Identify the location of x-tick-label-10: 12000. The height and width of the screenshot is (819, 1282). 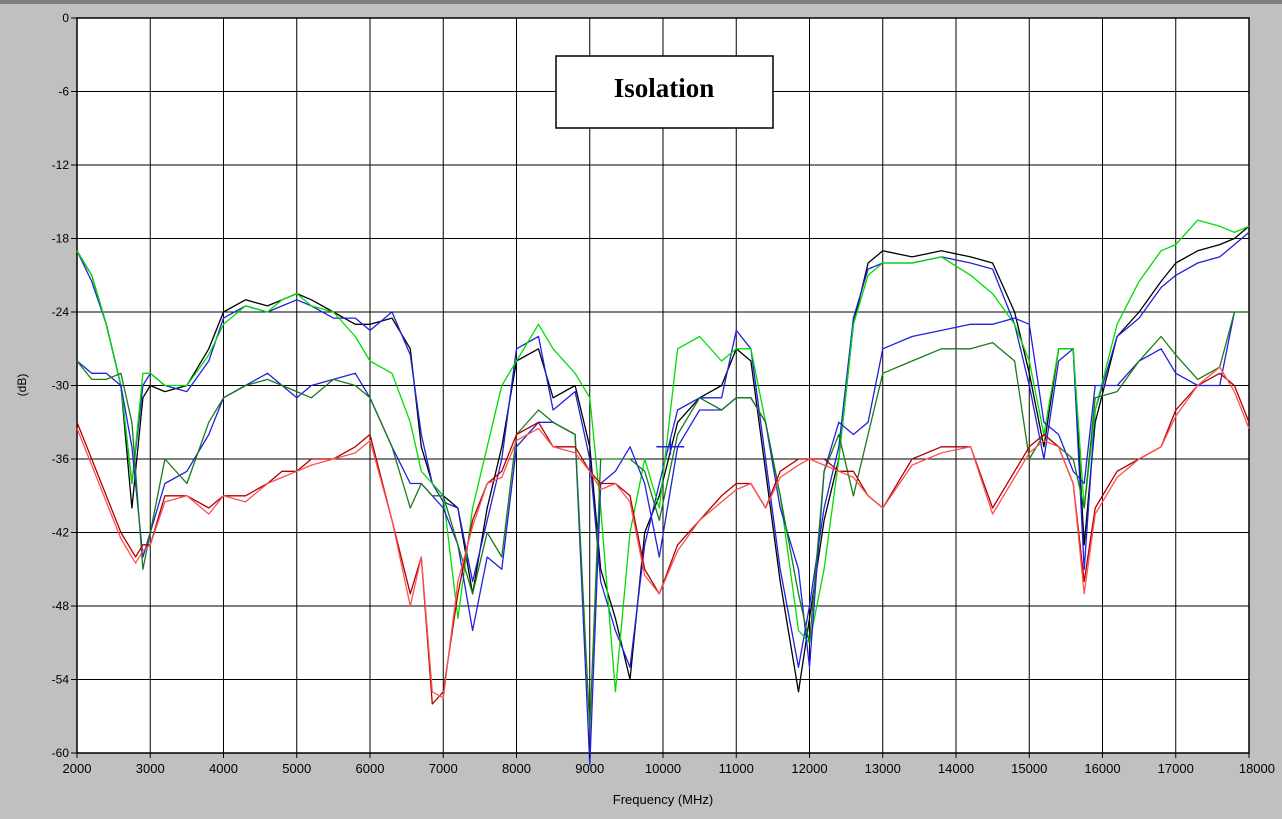
(809, 768).